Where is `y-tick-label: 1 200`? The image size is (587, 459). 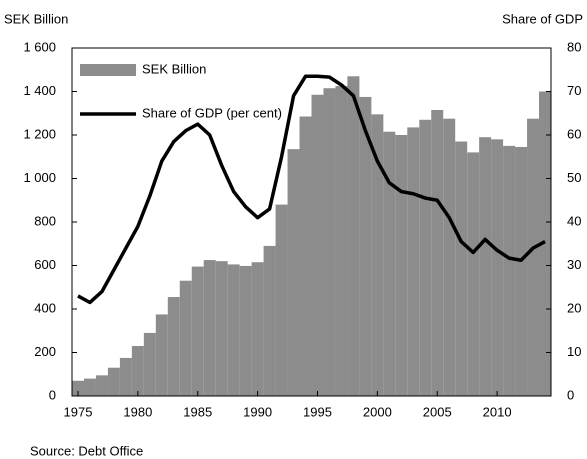
y-tick-label: 1 200 is located at coordinates (39, 133).